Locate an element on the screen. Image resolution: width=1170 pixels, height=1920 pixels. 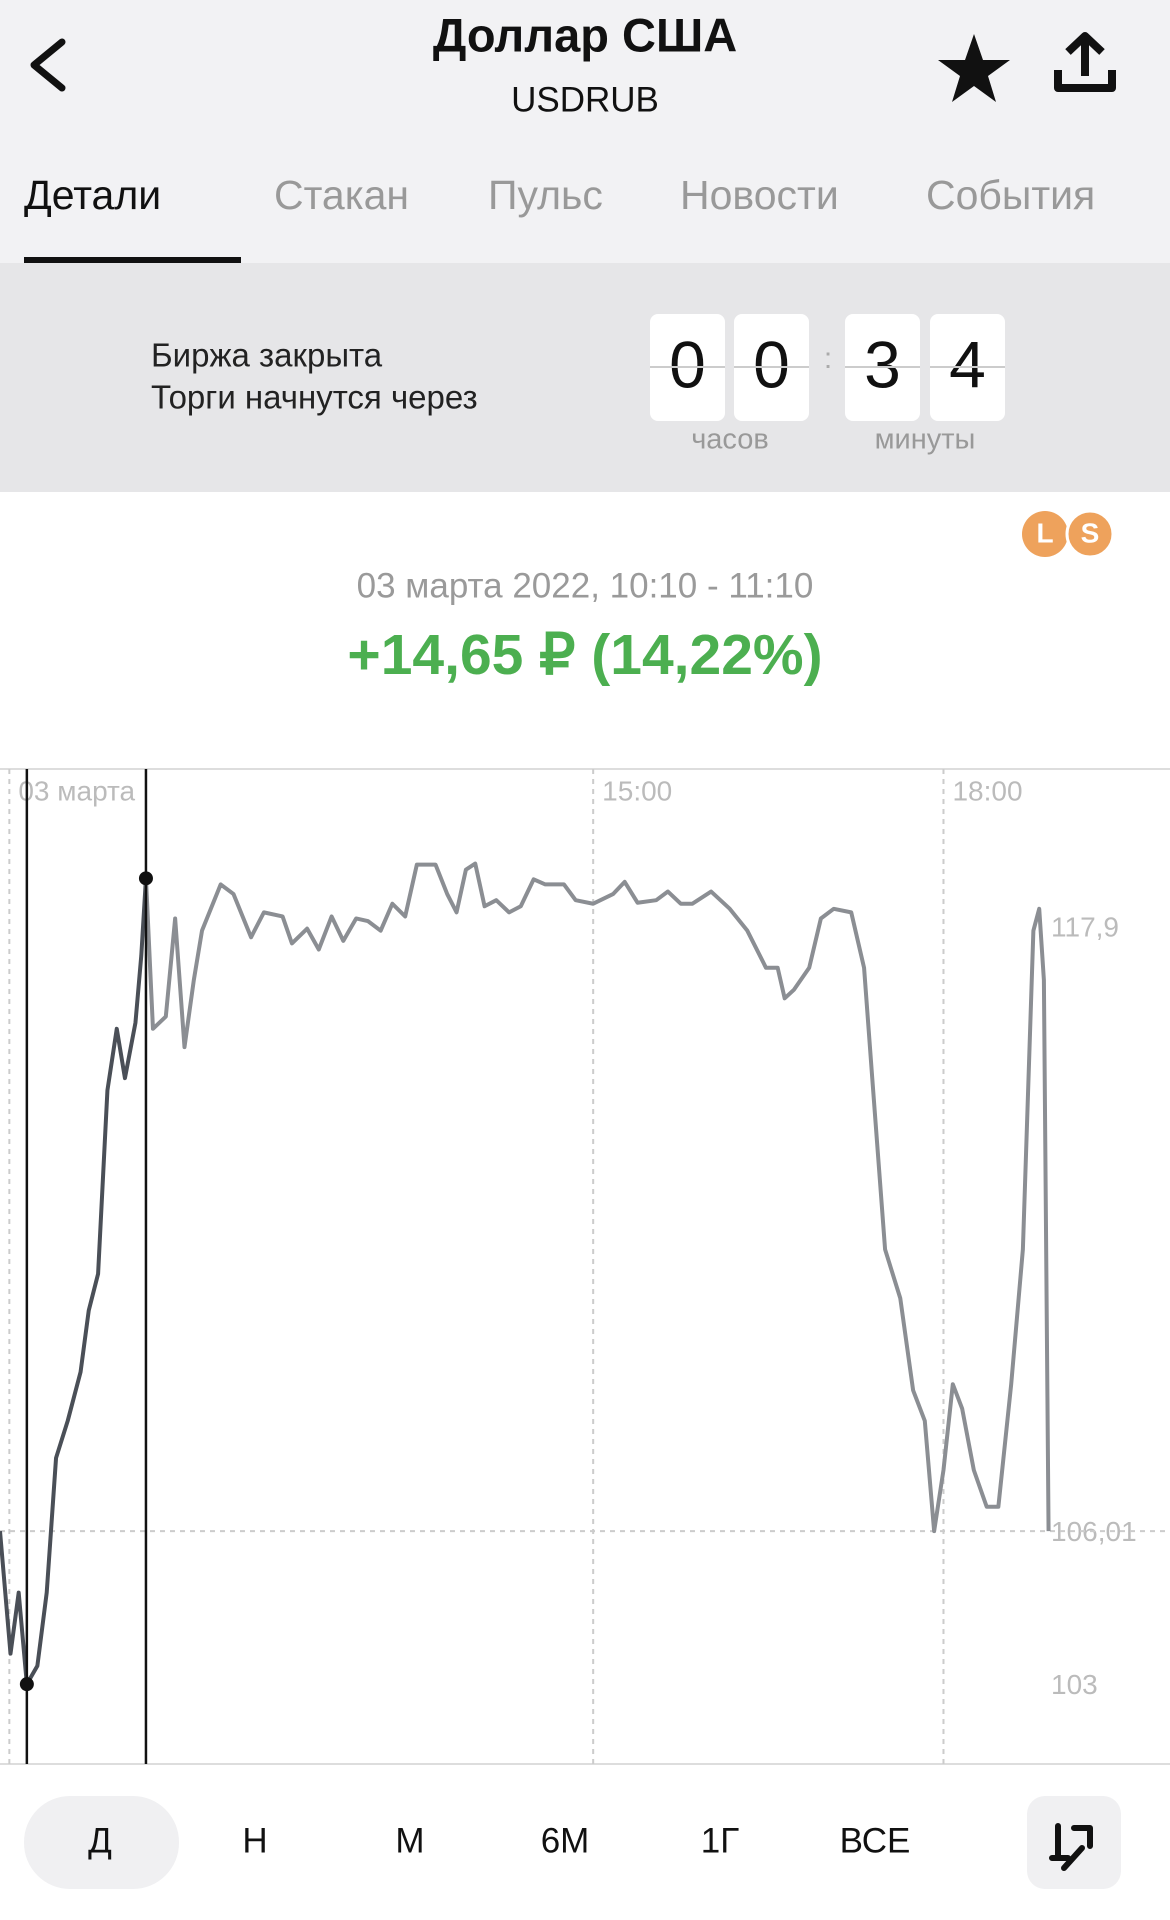
colon: : is located at coordinates (828, 358).